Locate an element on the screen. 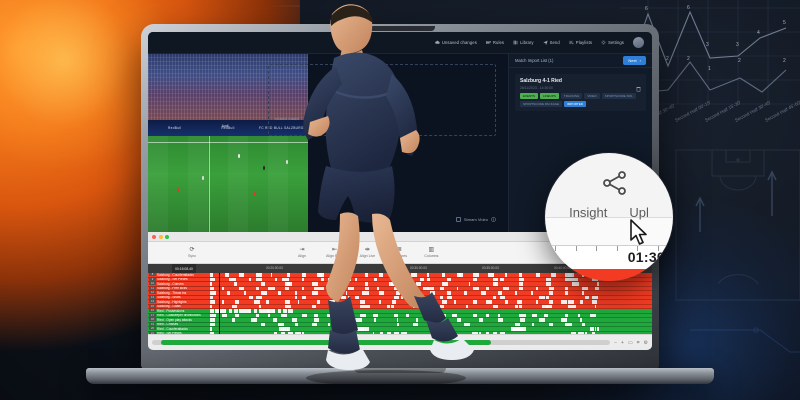 The height and width of the screenshot is (400, 800). timeline-row-label: 18 Ried - Open play attacks is located at coordinates (179, 320).